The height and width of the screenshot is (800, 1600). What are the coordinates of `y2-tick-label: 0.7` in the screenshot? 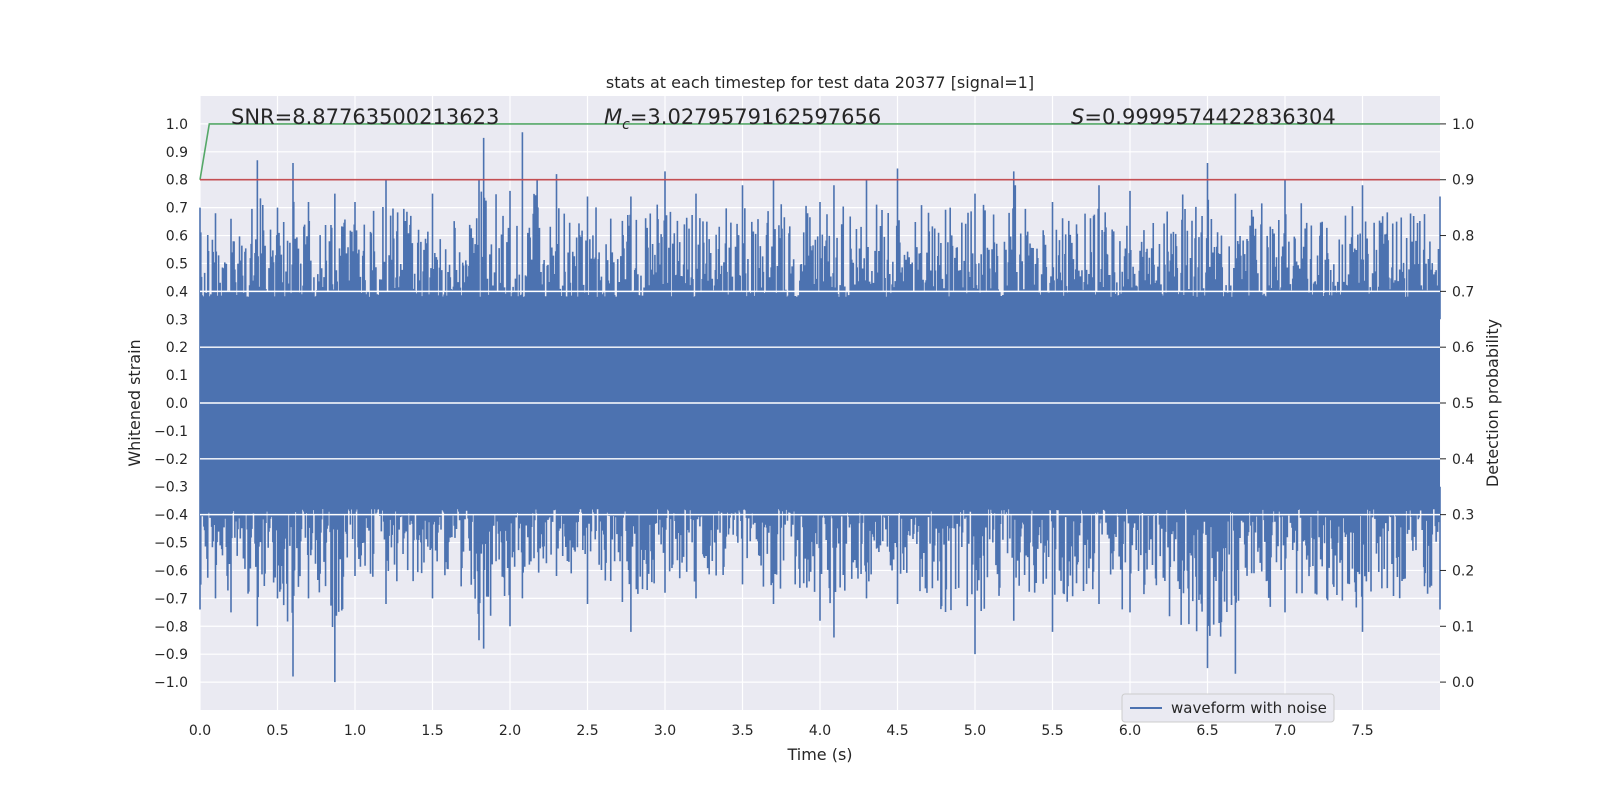 It's located at (1463, 292).